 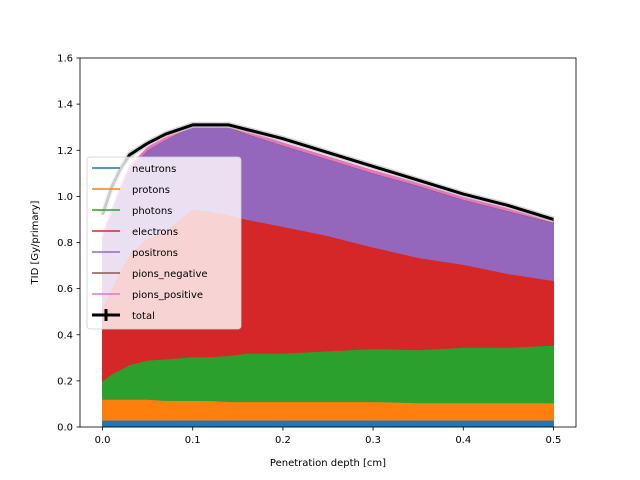 I want to click on legend-label-positrons: positrons, so click(x=155, y=253).